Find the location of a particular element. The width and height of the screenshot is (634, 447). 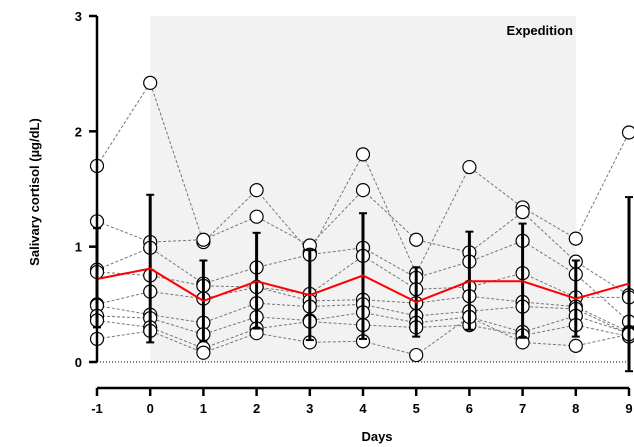

x-tick-label-1: 1 is located at coordinates (203, 408).